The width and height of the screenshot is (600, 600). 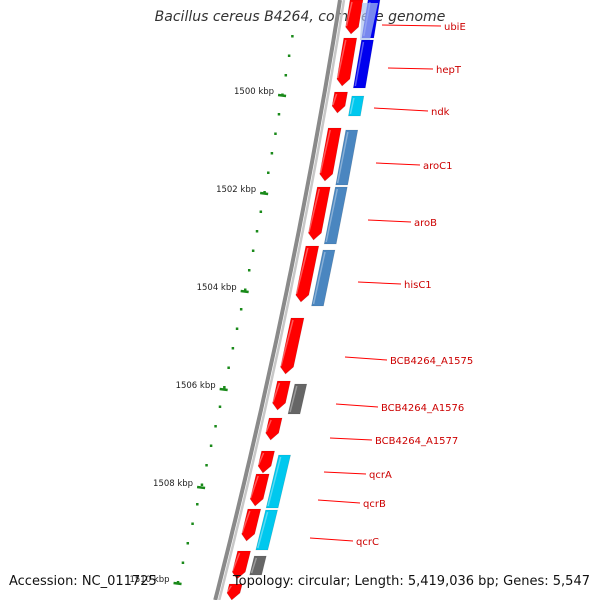 What do you see at coordinates (425, 223) in the screenshot?
I see `gene-label: aroB` at bounding box center [425, 223].